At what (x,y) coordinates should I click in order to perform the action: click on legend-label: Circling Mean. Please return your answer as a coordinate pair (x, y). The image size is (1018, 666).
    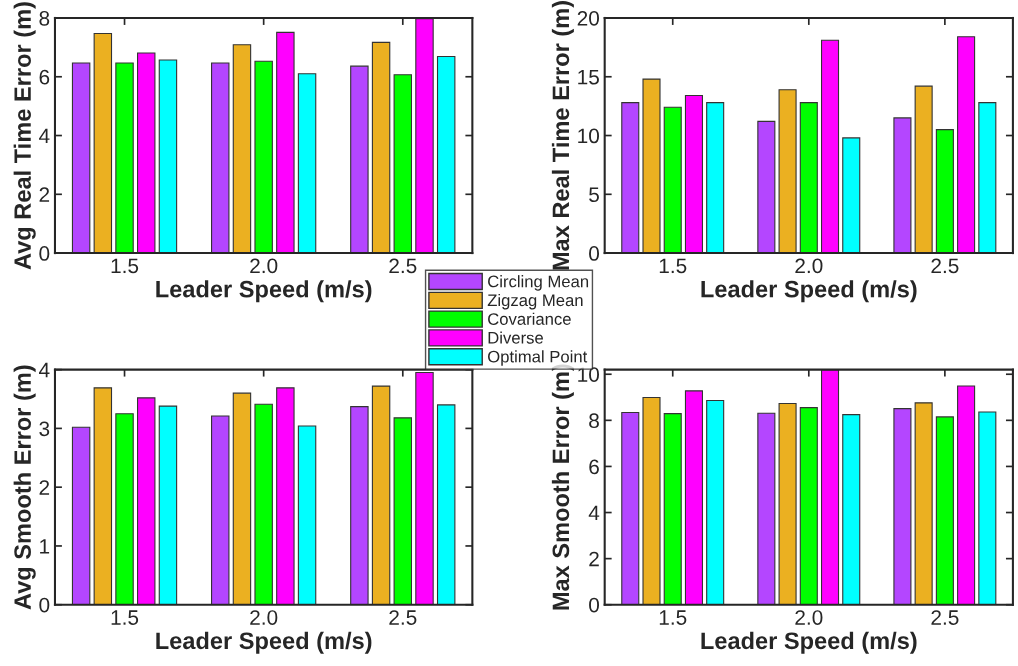
    Looking at the image, I should click on (538, 283).